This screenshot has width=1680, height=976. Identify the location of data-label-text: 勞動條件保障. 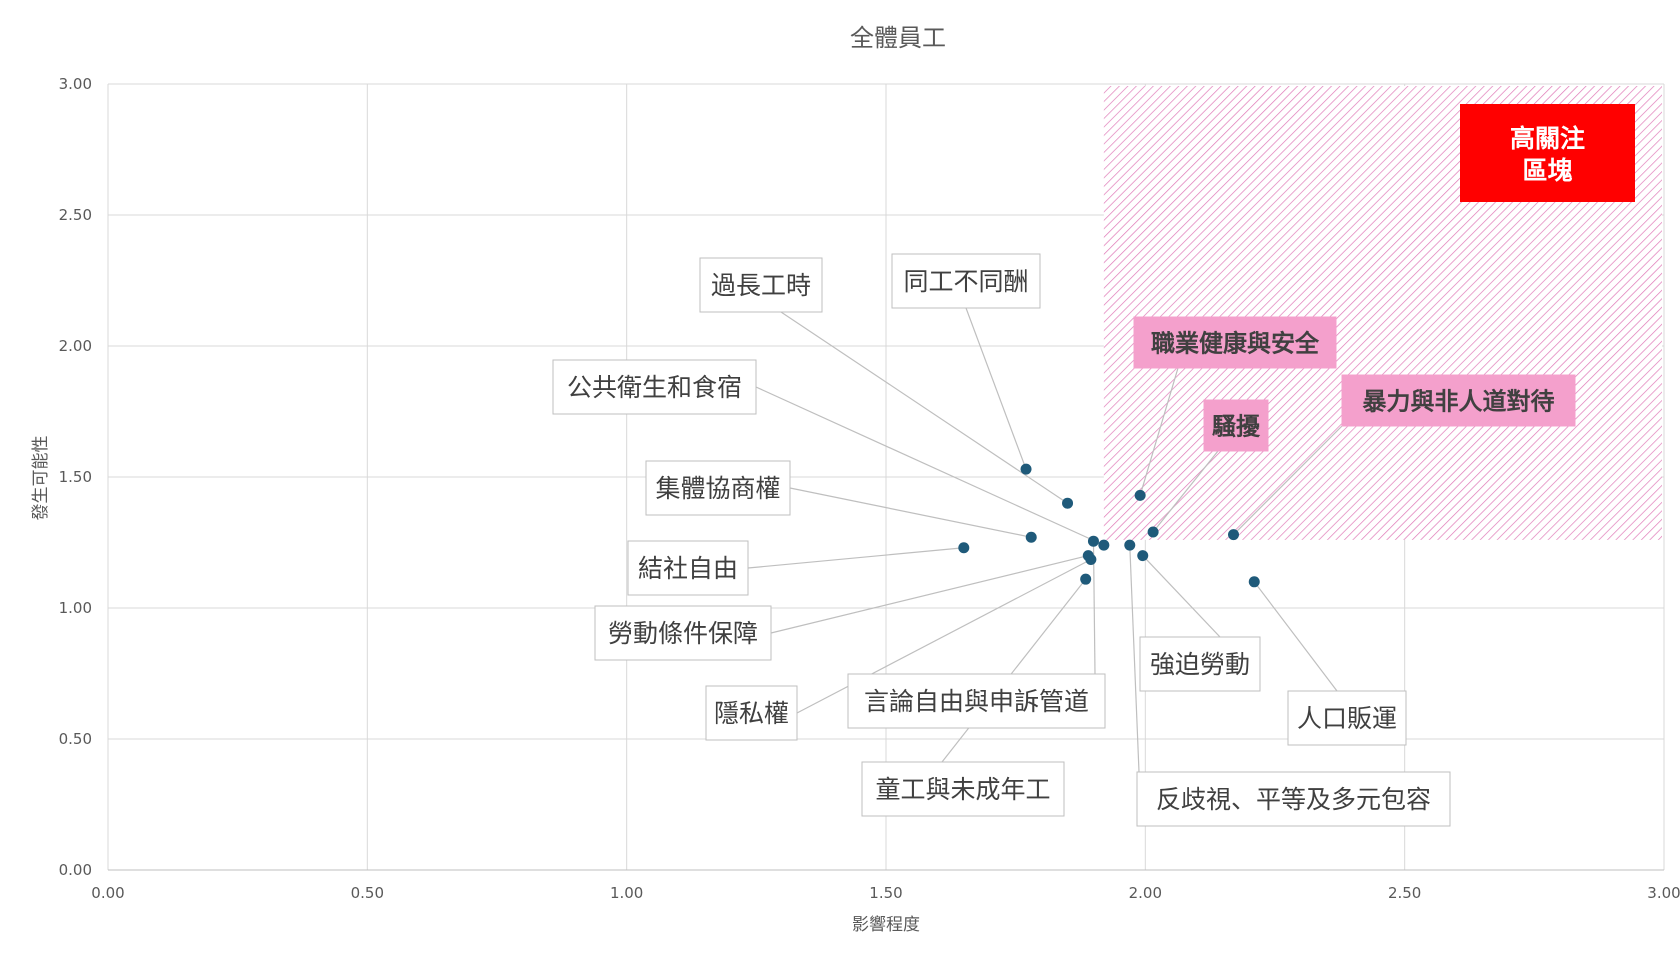
(683, 633).